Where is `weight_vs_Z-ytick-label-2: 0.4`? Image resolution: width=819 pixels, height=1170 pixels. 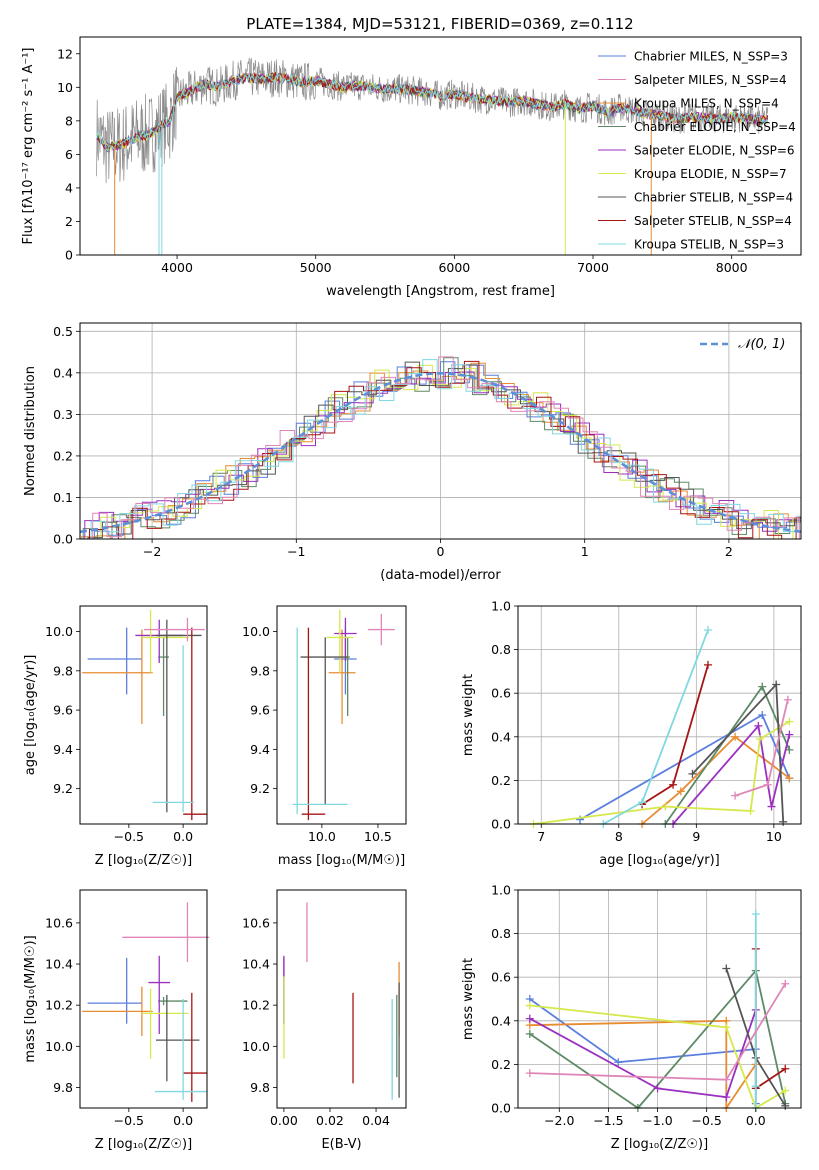
weight_vs_Z-ytick-label-2: 0.4 is located at coordinates (501, 1020).